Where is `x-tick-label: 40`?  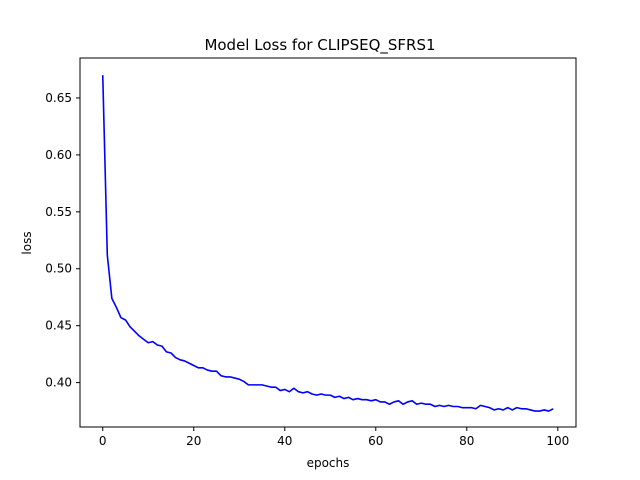
x-tick-label: 40 is located at coordinates (284, 441).